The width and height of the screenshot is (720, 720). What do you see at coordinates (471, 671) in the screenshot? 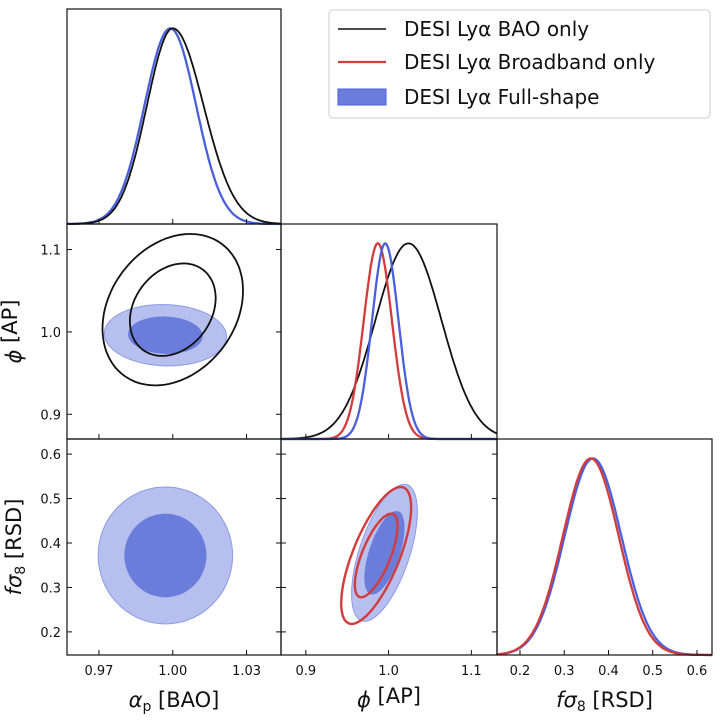
I see `x-tick-label: 1.1` at bounding box center [471, 671].